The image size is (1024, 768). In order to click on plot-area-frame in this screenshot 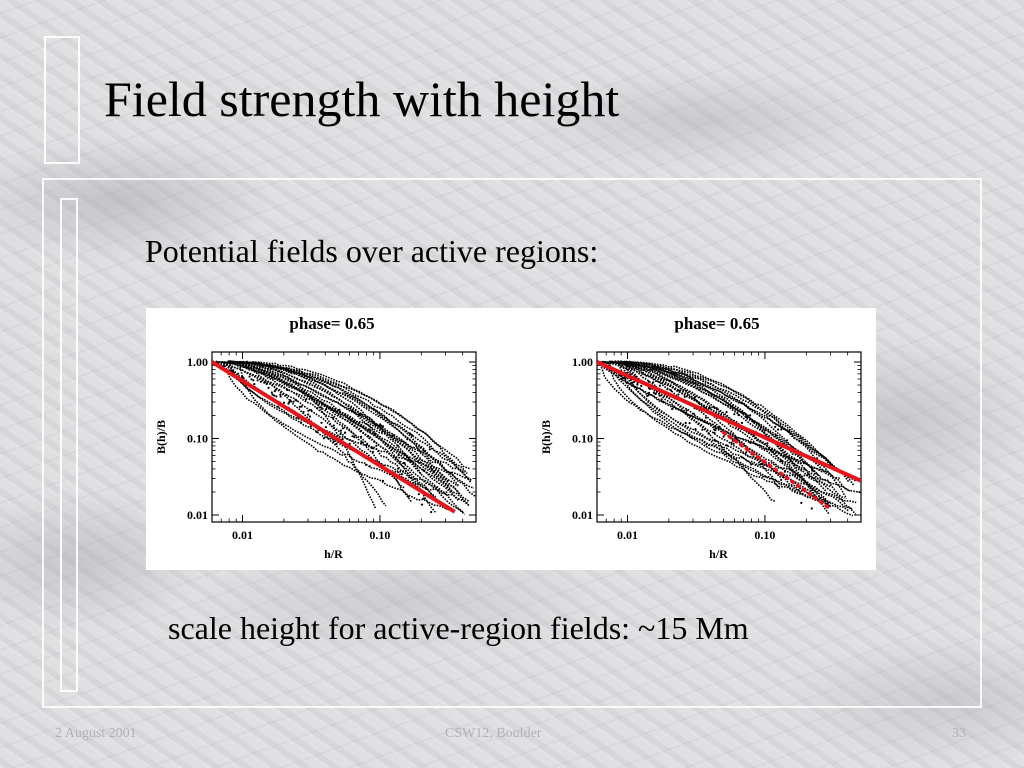, I will do `click(729, 437)`.